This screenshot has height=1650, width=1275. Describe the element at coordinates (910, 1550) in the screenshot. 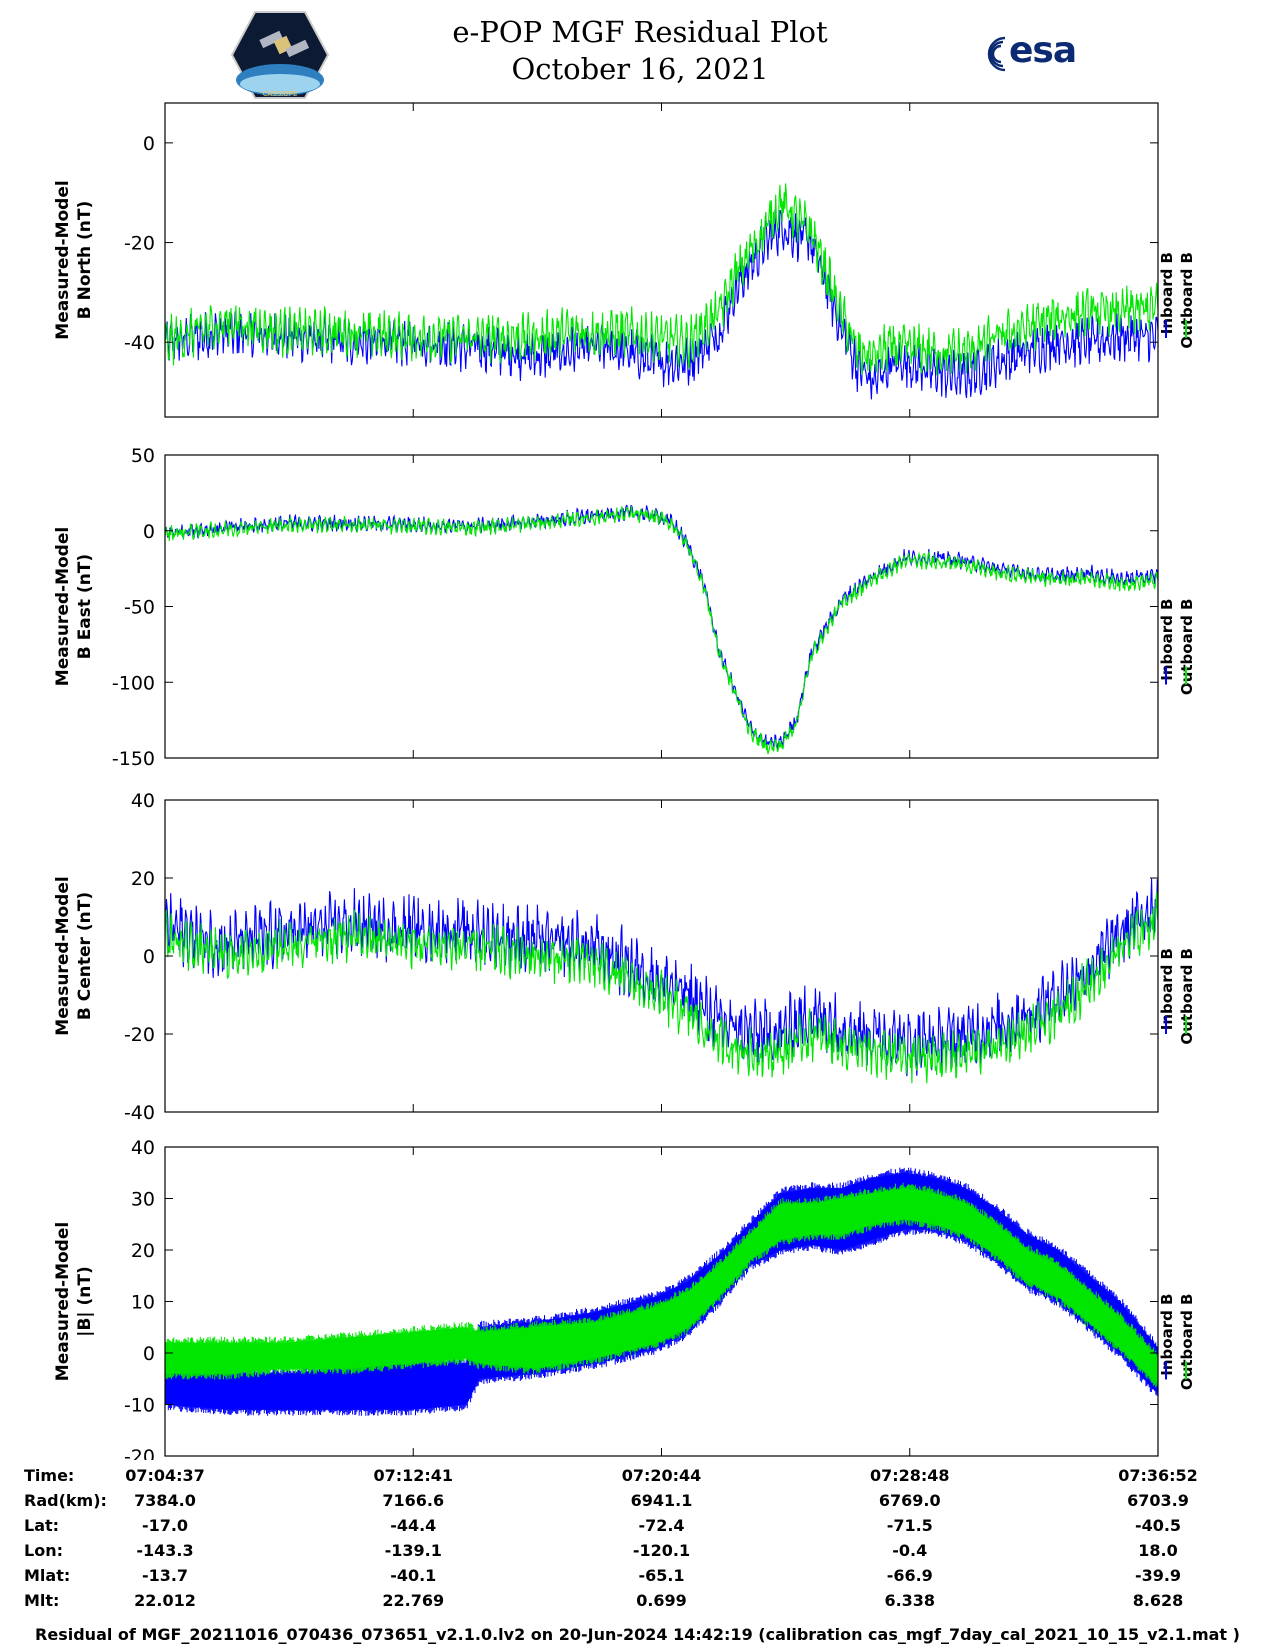

I see `info-cell: -0.4` at that location.